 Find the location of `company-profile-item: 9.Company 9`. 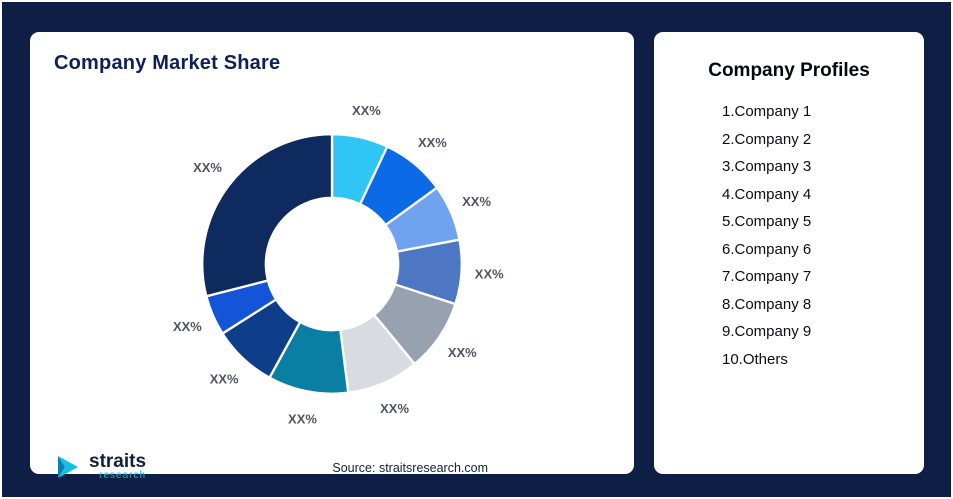

company-profile-item: 9.Company 9 is located at coordinates (767, 331).